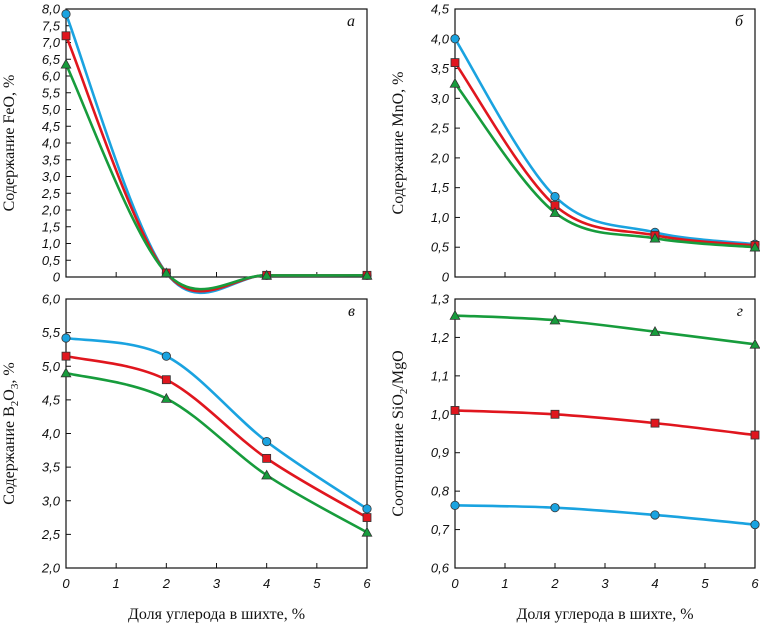  What do you see at coordinates (440, 337) in the screenshot?
I see `y-tick-label: 1,2` at bounding box center [440, 337].